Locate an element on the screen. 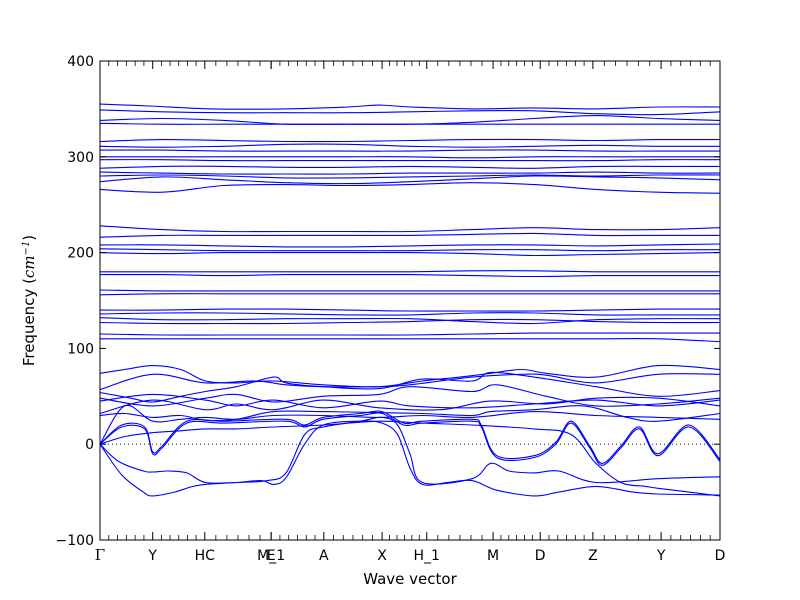 This screenshot has width=800, height=600. x-tick-label: H_1 is located at coordinates (427, 556).